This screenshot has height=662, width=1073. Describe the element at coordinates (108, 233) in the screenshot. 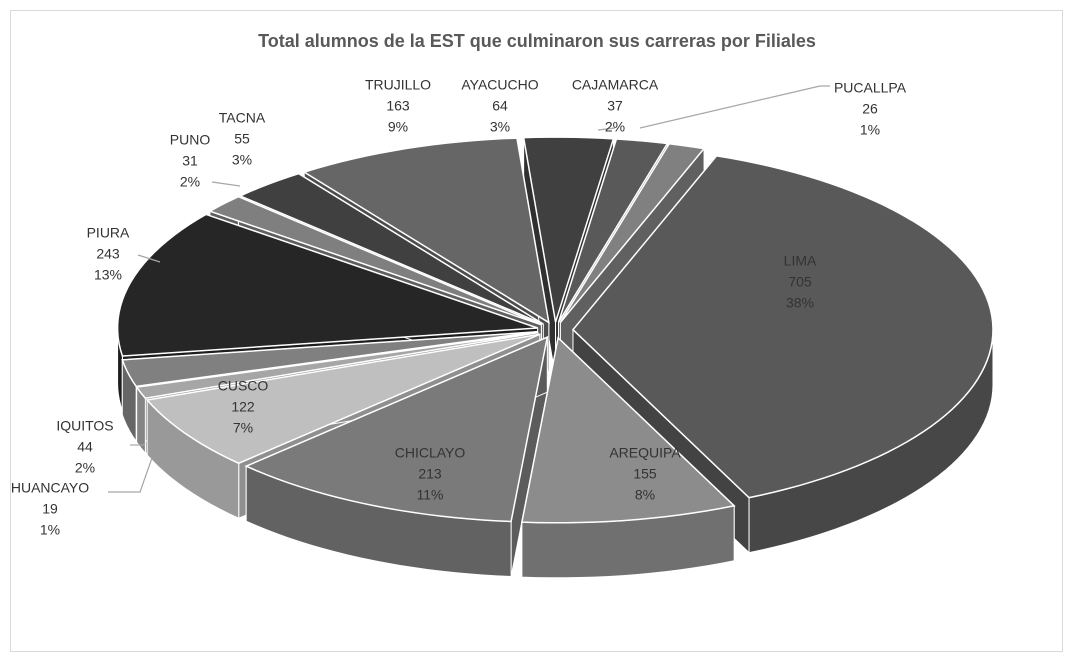

I see `label-name: PIURA` at that location.